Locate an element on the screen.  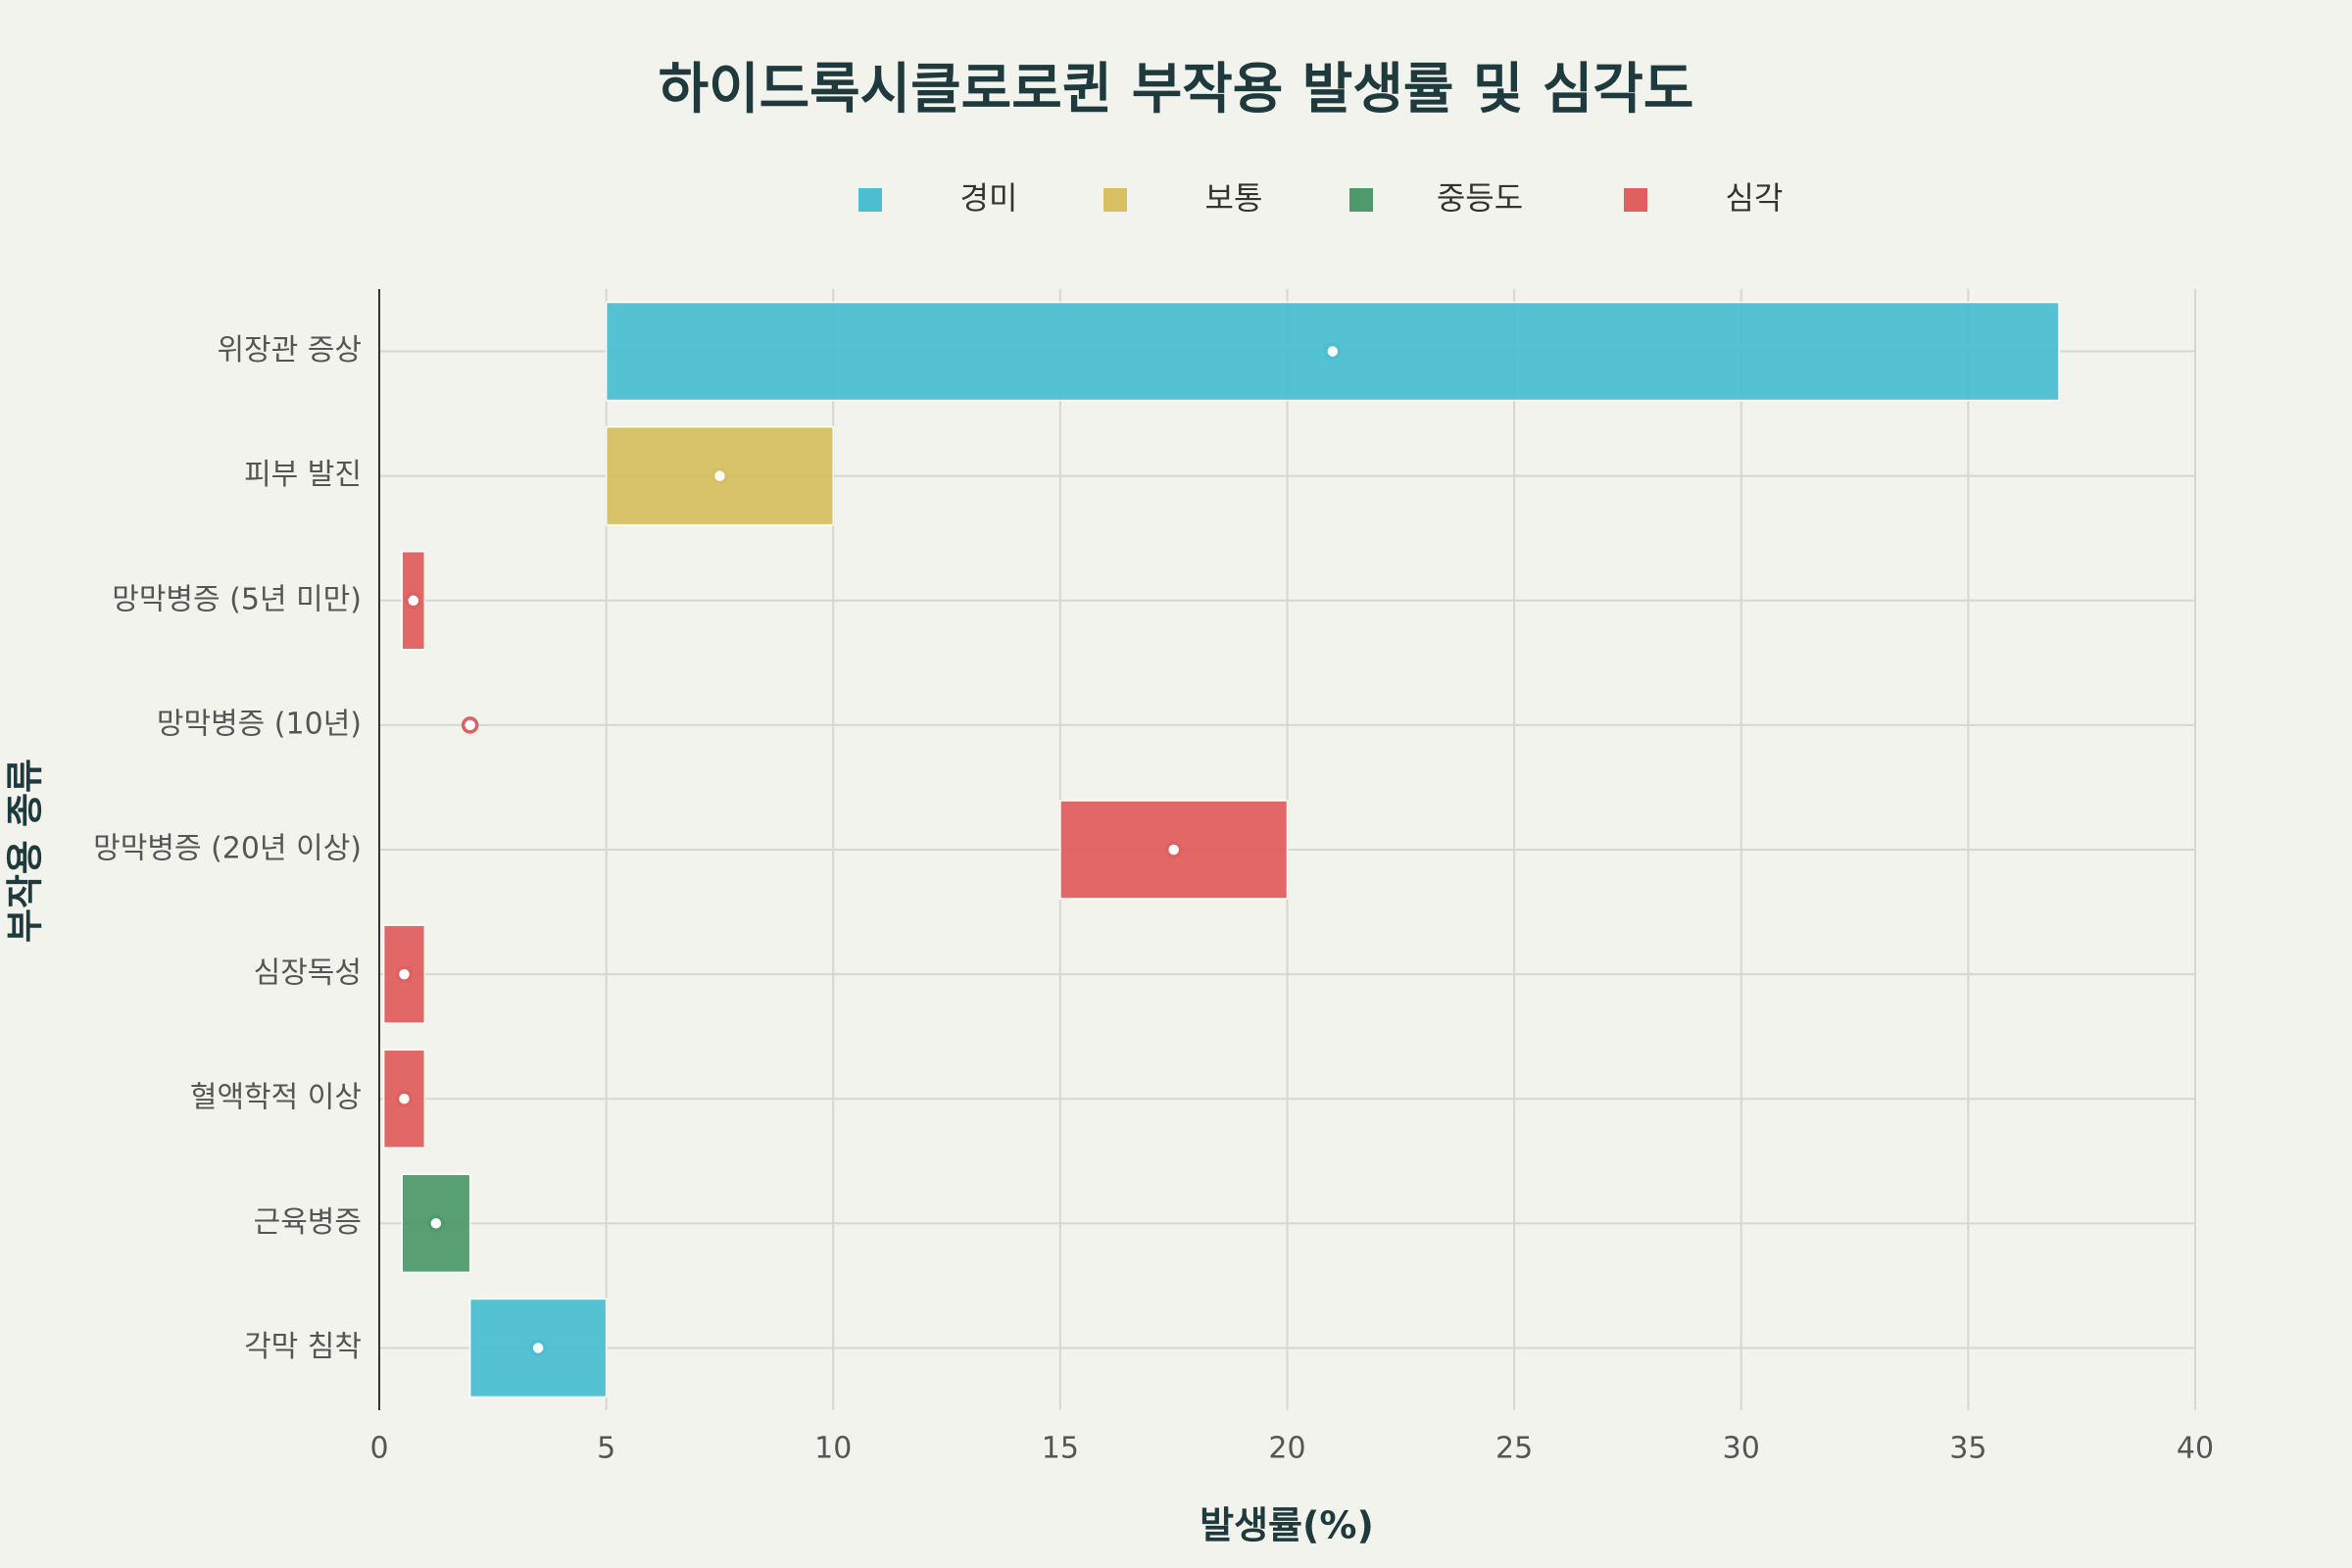
y-tick-label: 심장독성 is located at coordinates (308, 973).